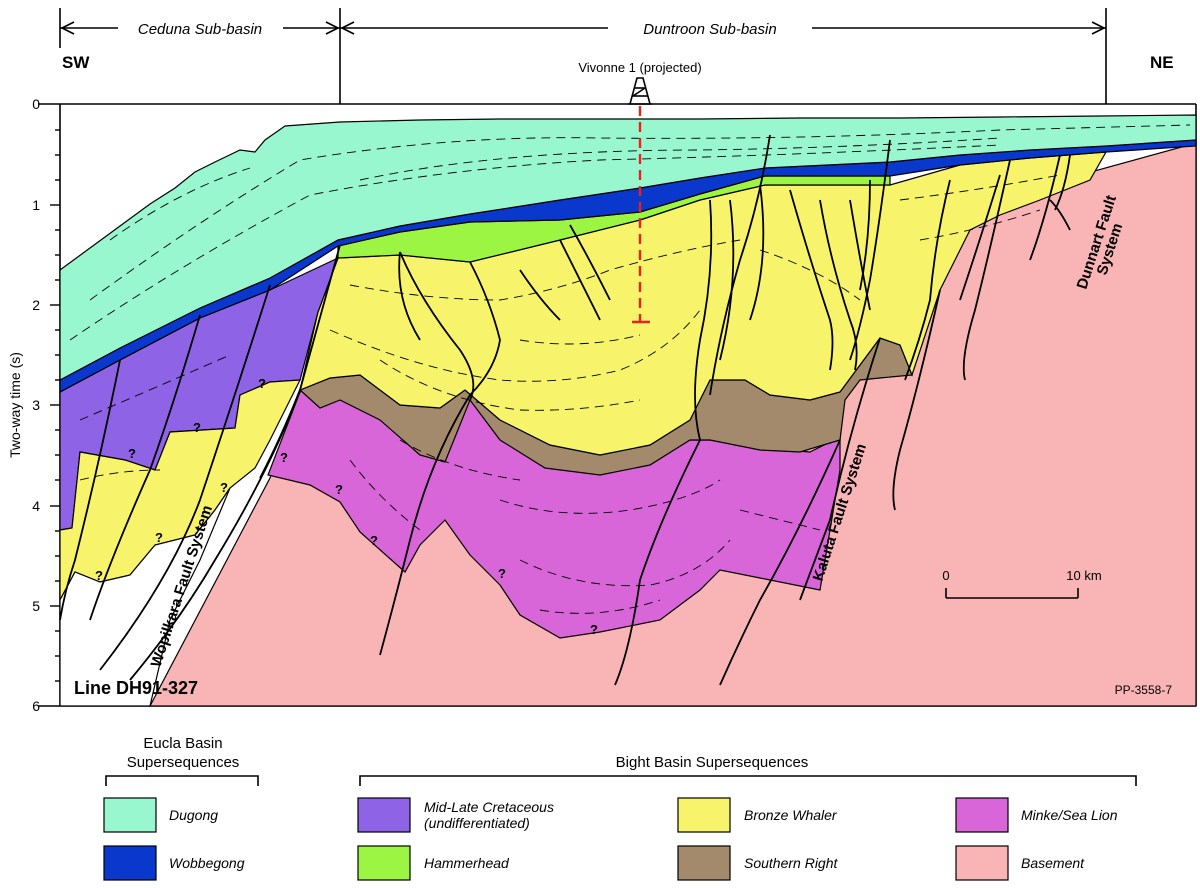 This screenshot has height=888, width=1200. What do you see at coordinates (384, 863) in the screenshot?
I see `legend-swatch-hammerhead` at bounding box center [384, 863].